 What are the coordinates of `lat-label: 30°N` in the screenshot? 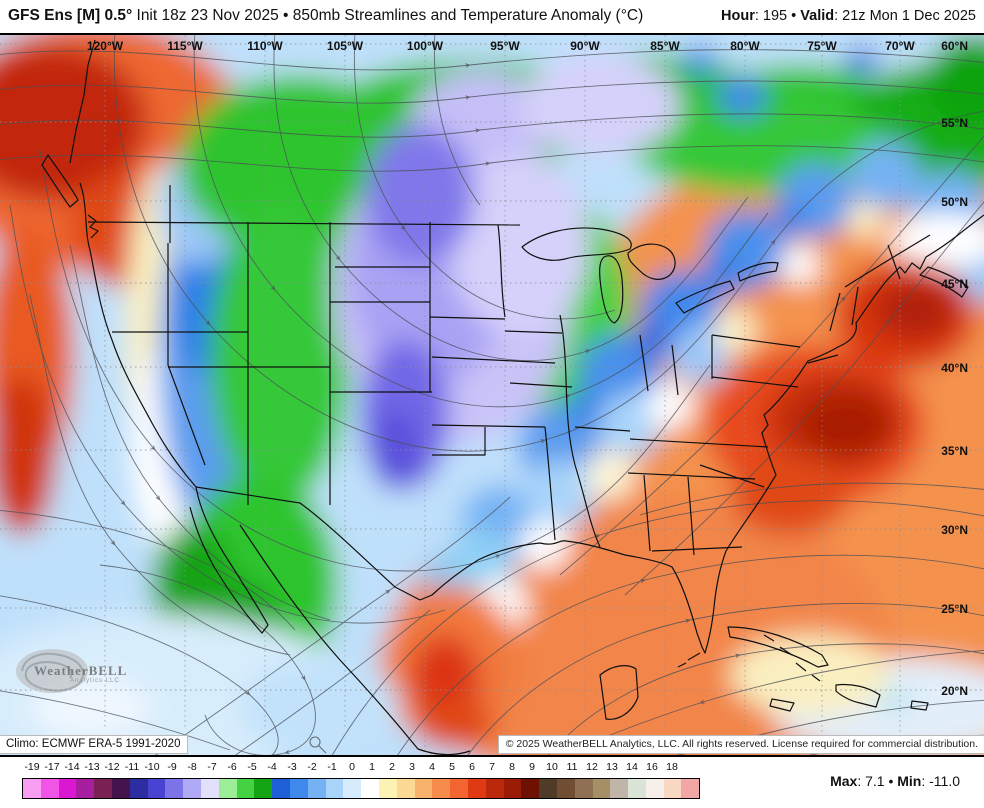 It's located at (954, 530).